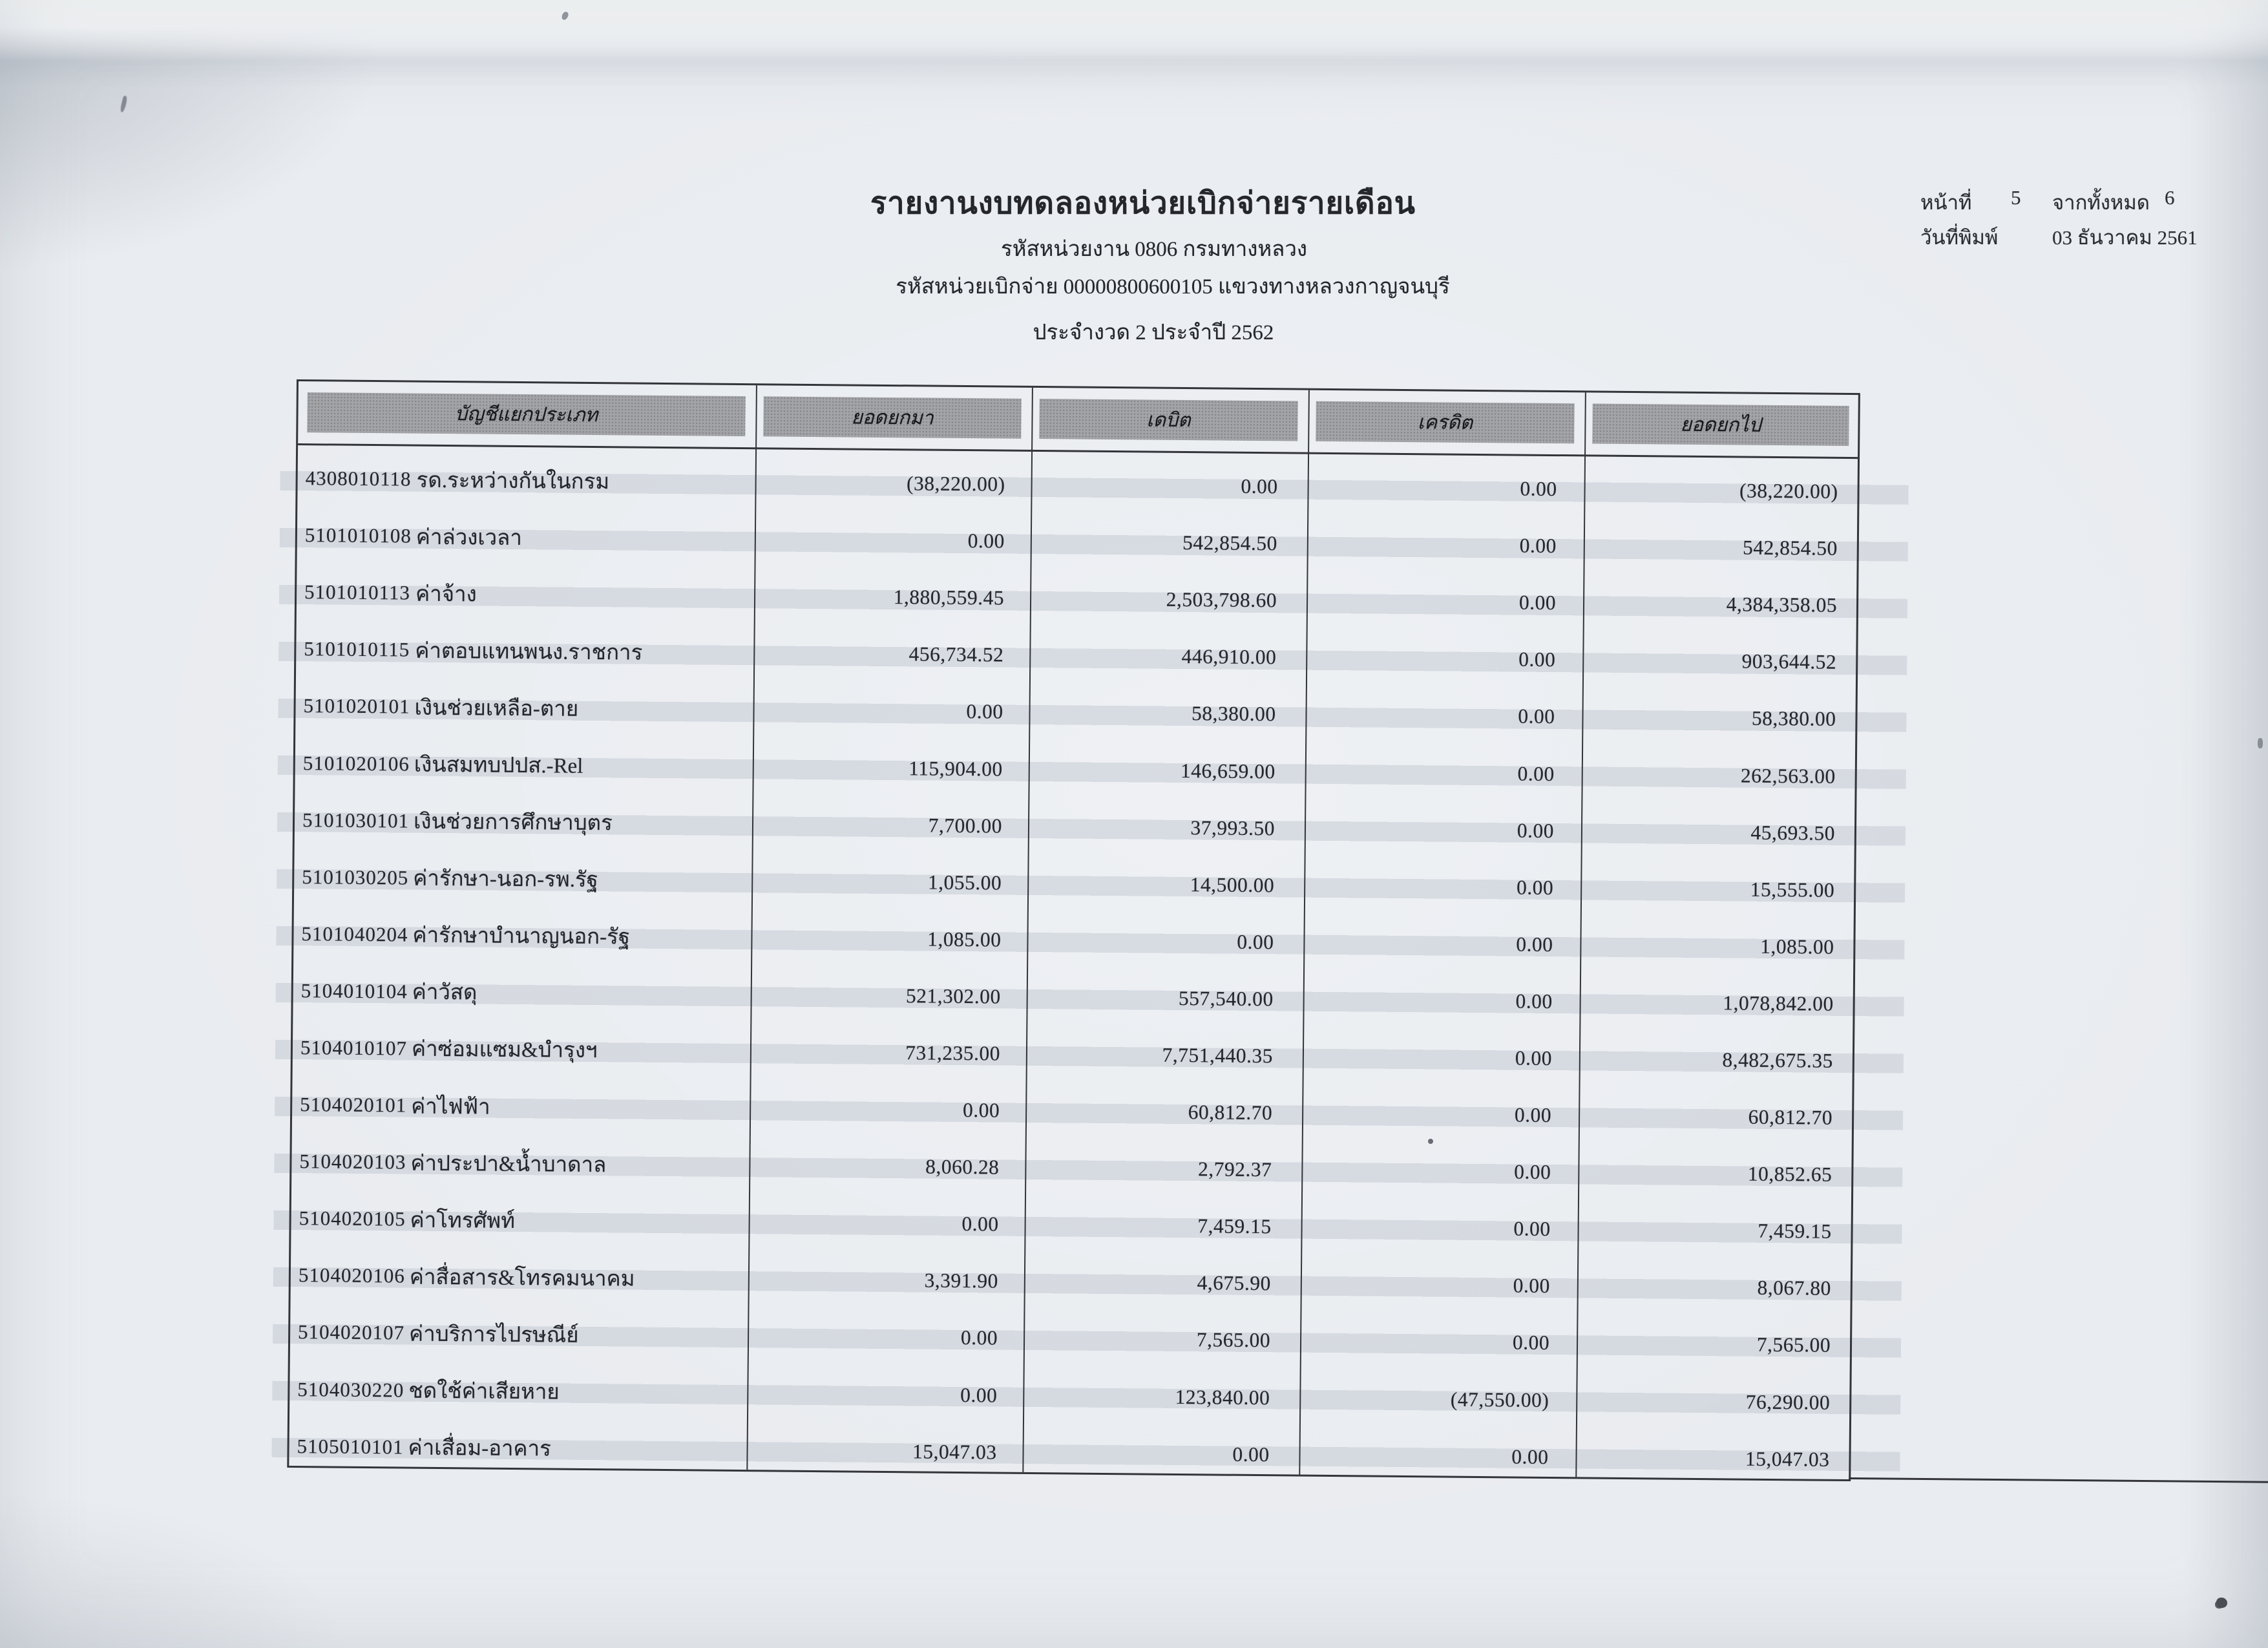 The height and width of the screenshot is (1648, 2268). Describe the element at coordinates (1229, 657) in the screenshot. I see `amount-debit: 446,910.00` at that location.